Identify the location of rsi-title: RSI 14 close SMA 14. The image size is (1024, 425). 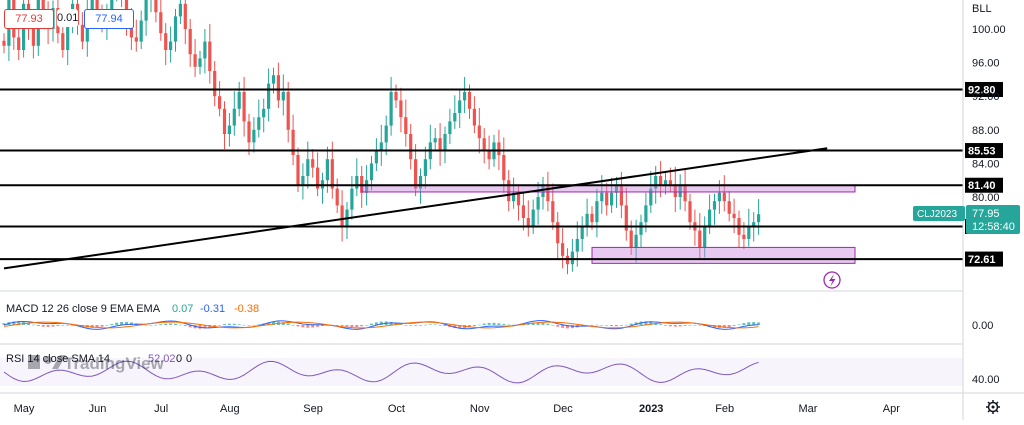
(58, 359).